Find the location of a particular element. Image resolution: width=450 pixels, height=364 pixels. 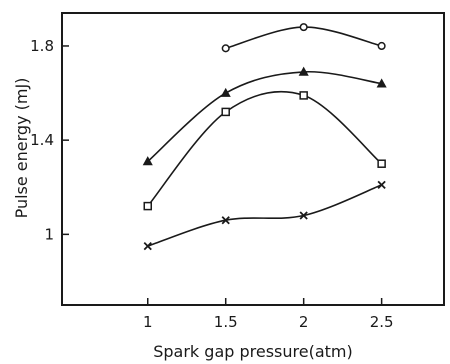

series-x is located at coordinates (264, 215).